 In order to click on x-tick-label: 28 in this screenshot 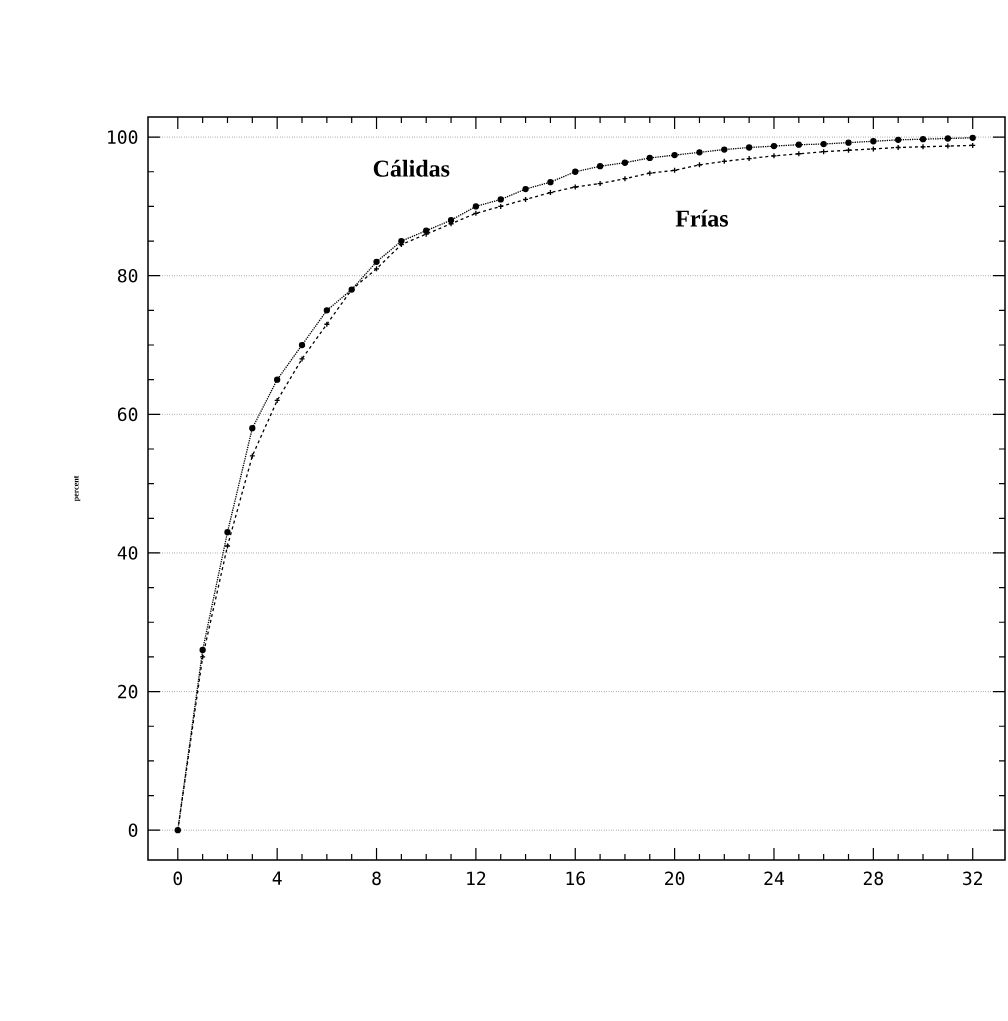, I will do `click(873, 878)`.